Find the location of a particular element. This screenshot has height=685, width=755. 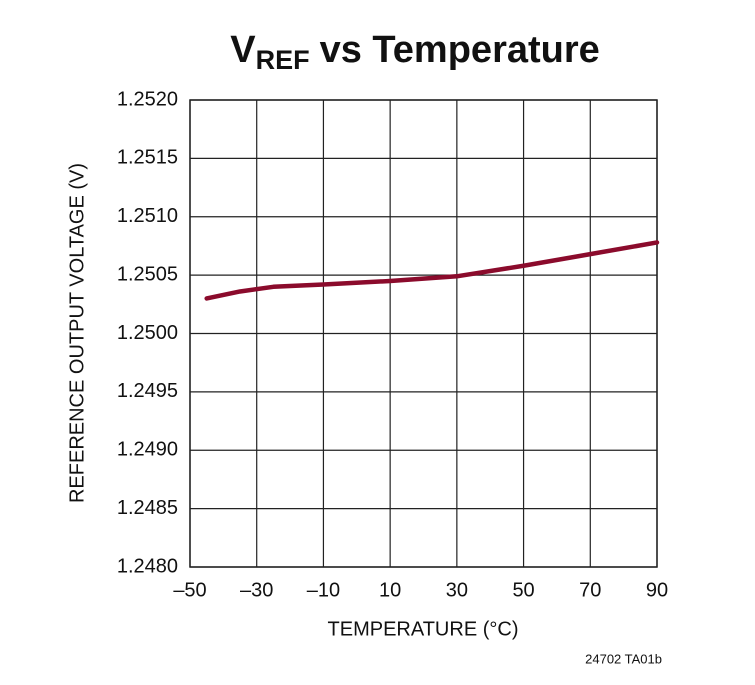

title-subscript: REF is located at coordinates (283, 60).